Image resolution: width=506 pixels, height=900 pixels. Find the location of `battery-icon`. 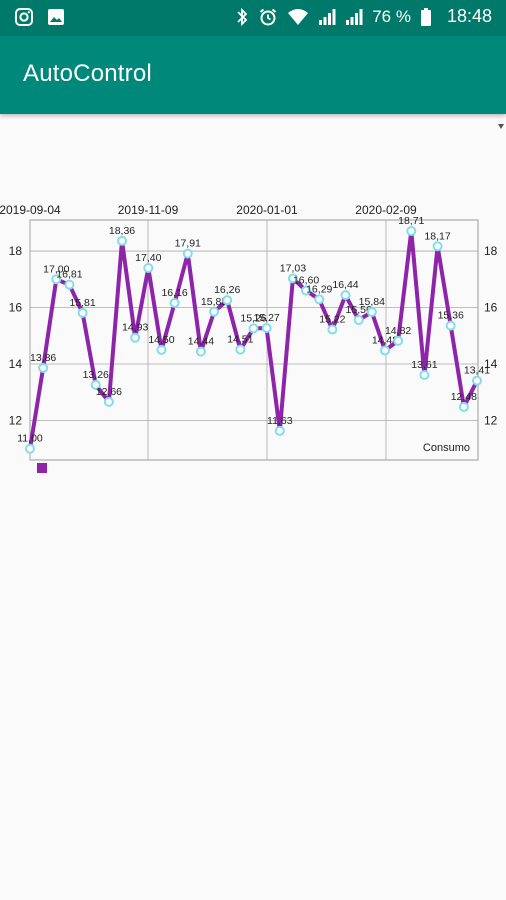

battery-icon is located at coordinates (425, 16).